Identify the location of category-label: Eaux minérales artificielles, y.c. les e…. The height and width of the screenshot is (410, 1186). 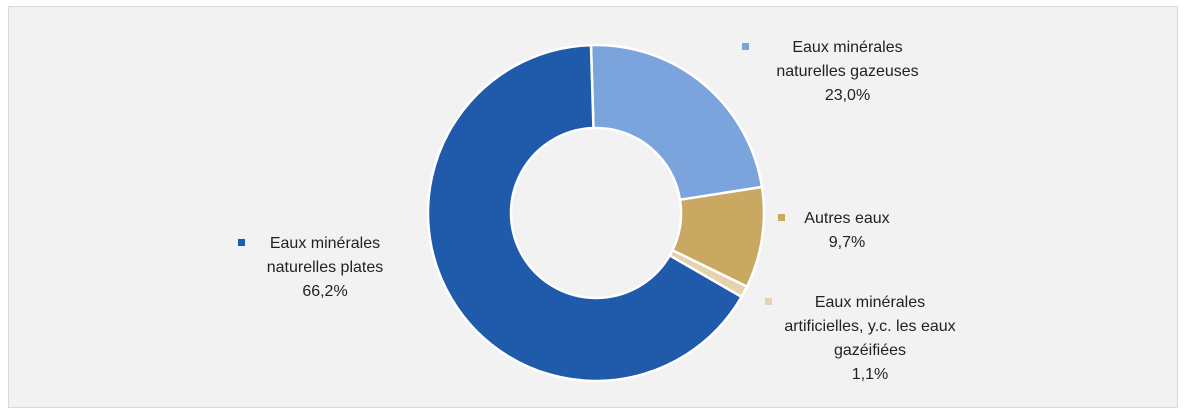
(870, 326).